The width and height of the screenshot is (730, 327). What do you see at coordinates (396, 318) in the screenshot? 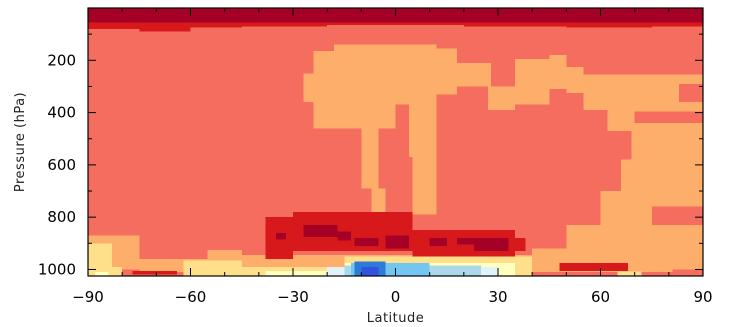
I see `x-axis-title: Latitude` at bounding box center [396, 318].